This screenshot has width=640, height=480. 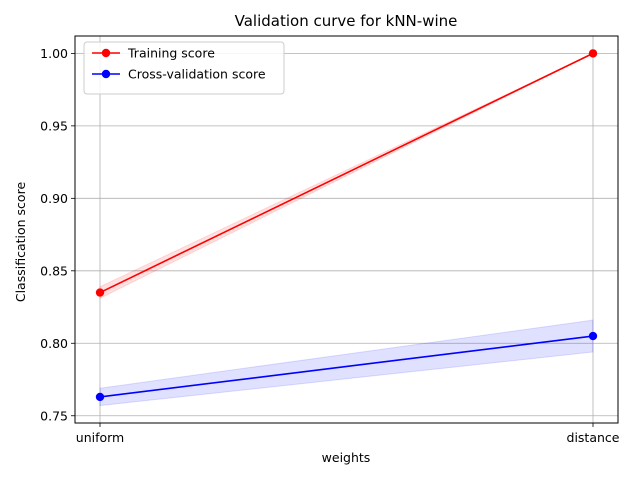 What do you see at coordinates (593, 437) in the screenshot?
I see `x-tick-label-1: distance` at bounding box center [593, 437].